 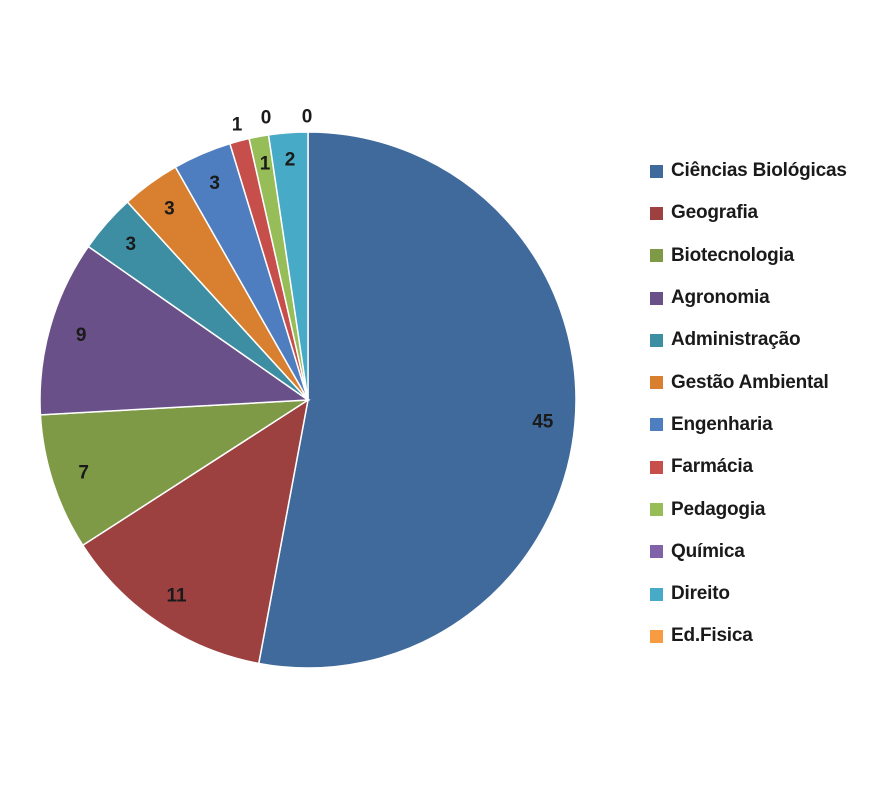 I want to click on legend-item: Gestão Ambiental, so click(x=757, y=382).